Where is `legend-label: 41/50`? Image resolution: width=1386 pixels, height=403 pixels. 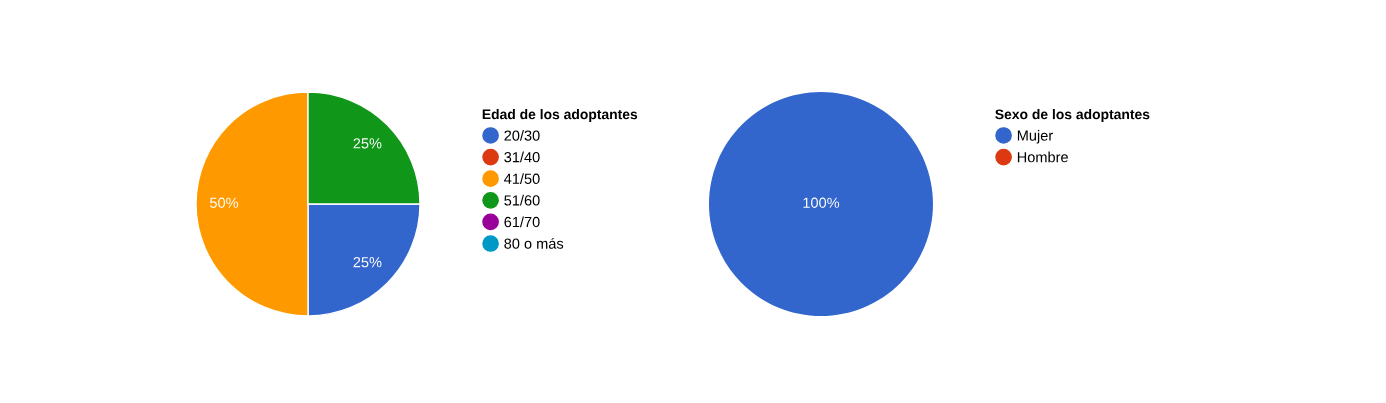
legend-label: 41/50 is located at coordinates (522, 178).